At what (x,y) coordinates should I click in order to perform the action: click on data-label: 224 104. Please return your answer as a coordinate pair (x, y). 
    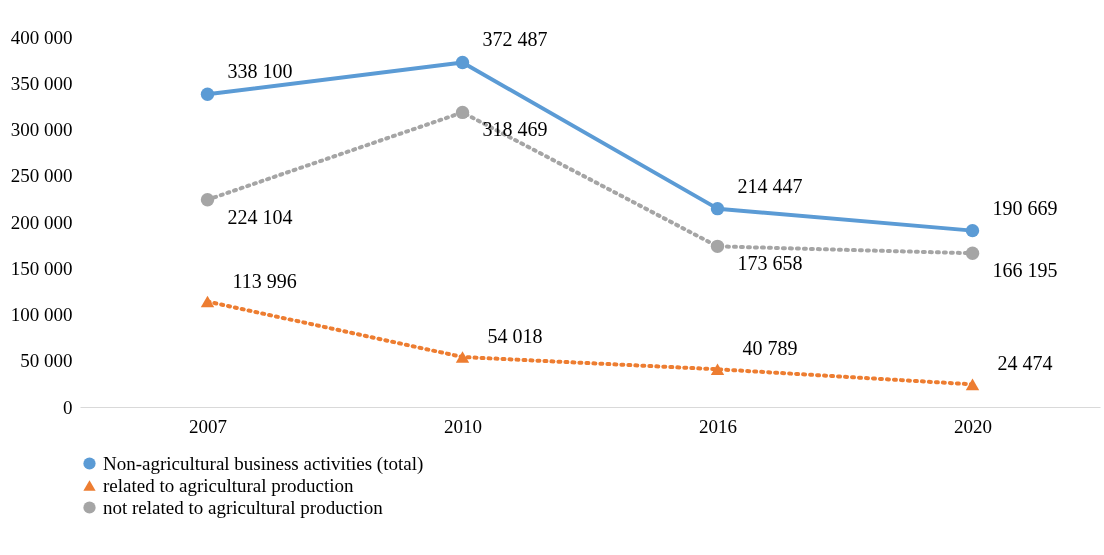
    Looking at the image, I should click on (260, 216).